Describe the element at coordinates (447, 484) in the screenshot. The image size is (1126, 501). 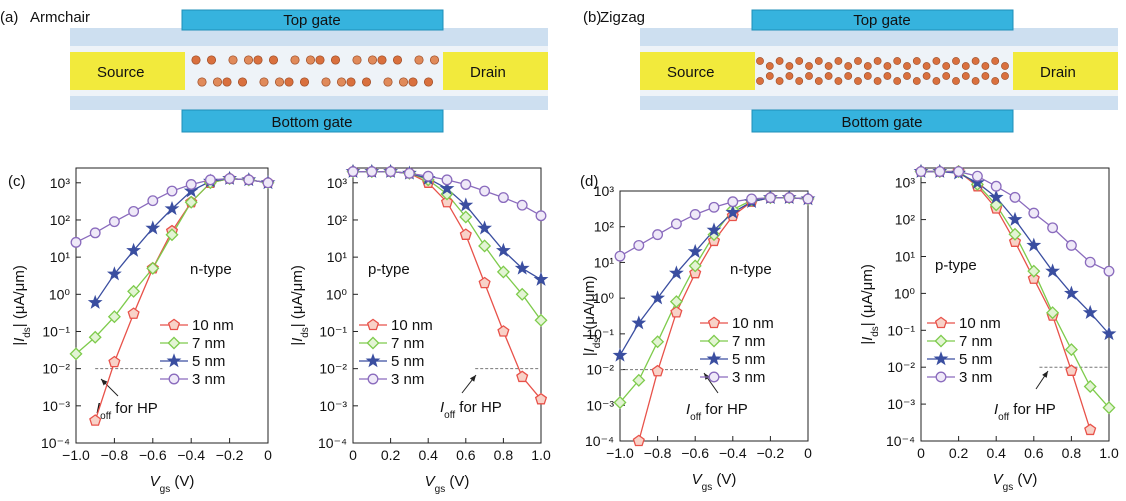
I see `x-axis-label: Vgs (V)` at that location.